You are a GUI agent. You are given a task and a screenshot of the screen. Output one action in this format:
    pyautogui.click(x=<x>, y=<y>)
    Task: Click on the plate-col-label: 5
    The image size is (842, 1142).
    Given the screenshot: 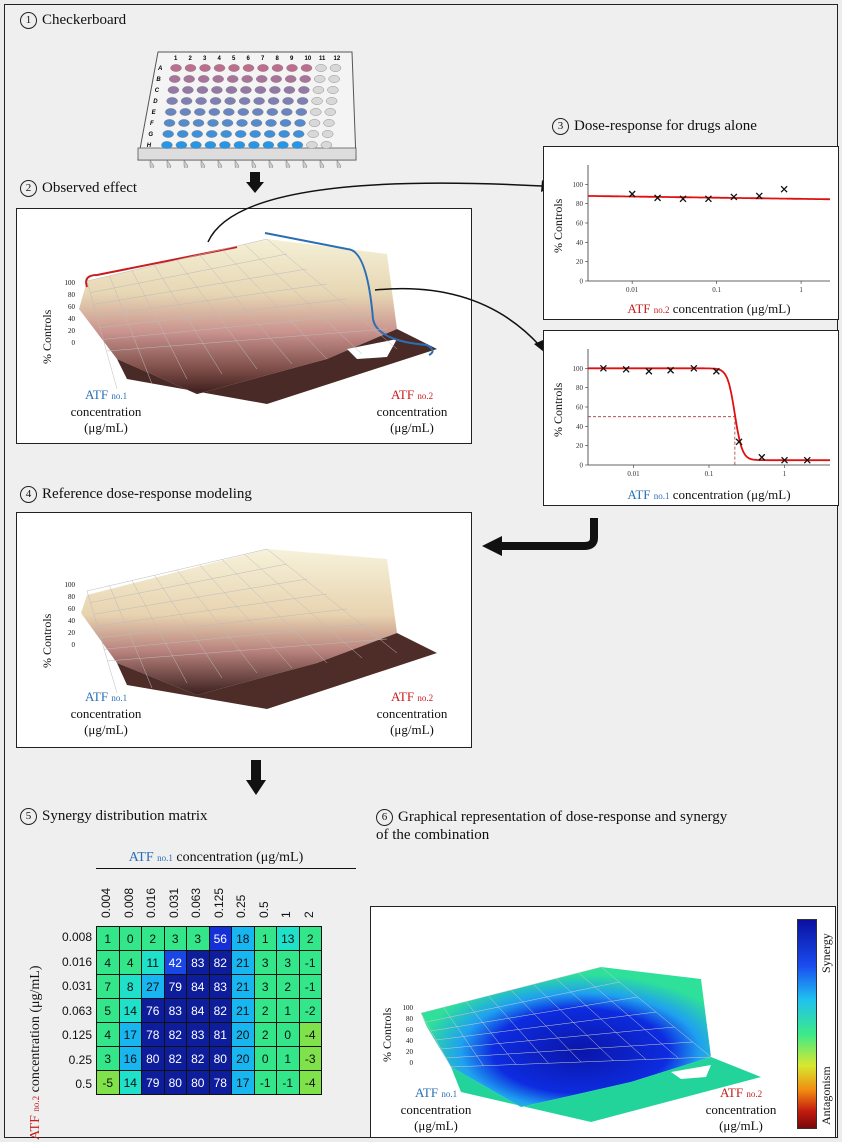 What is the action you would take?
    pyautogui.click(x=234, y=59)
    